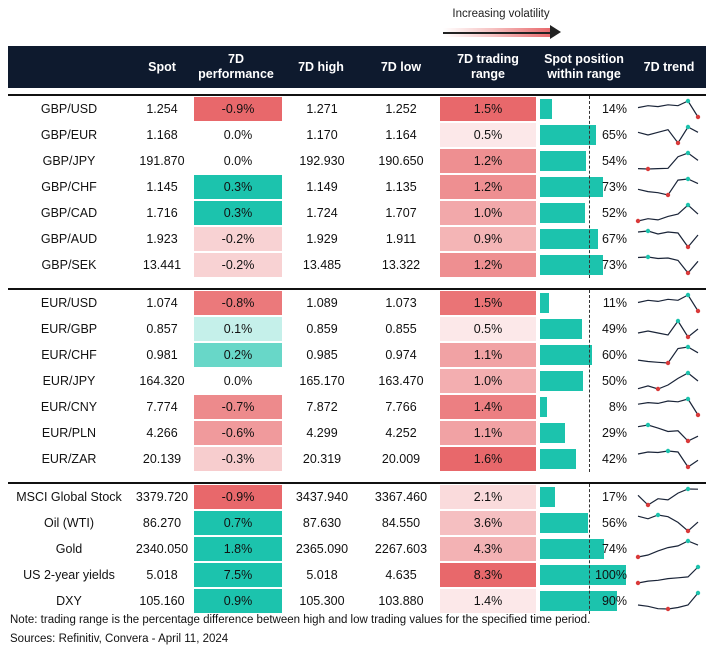 Image resolution: width=714 pixels, height=653 pixels. Describe the element at coordinates (401, 523) in the screenshot. I see `low-value: 84.550` at that location.